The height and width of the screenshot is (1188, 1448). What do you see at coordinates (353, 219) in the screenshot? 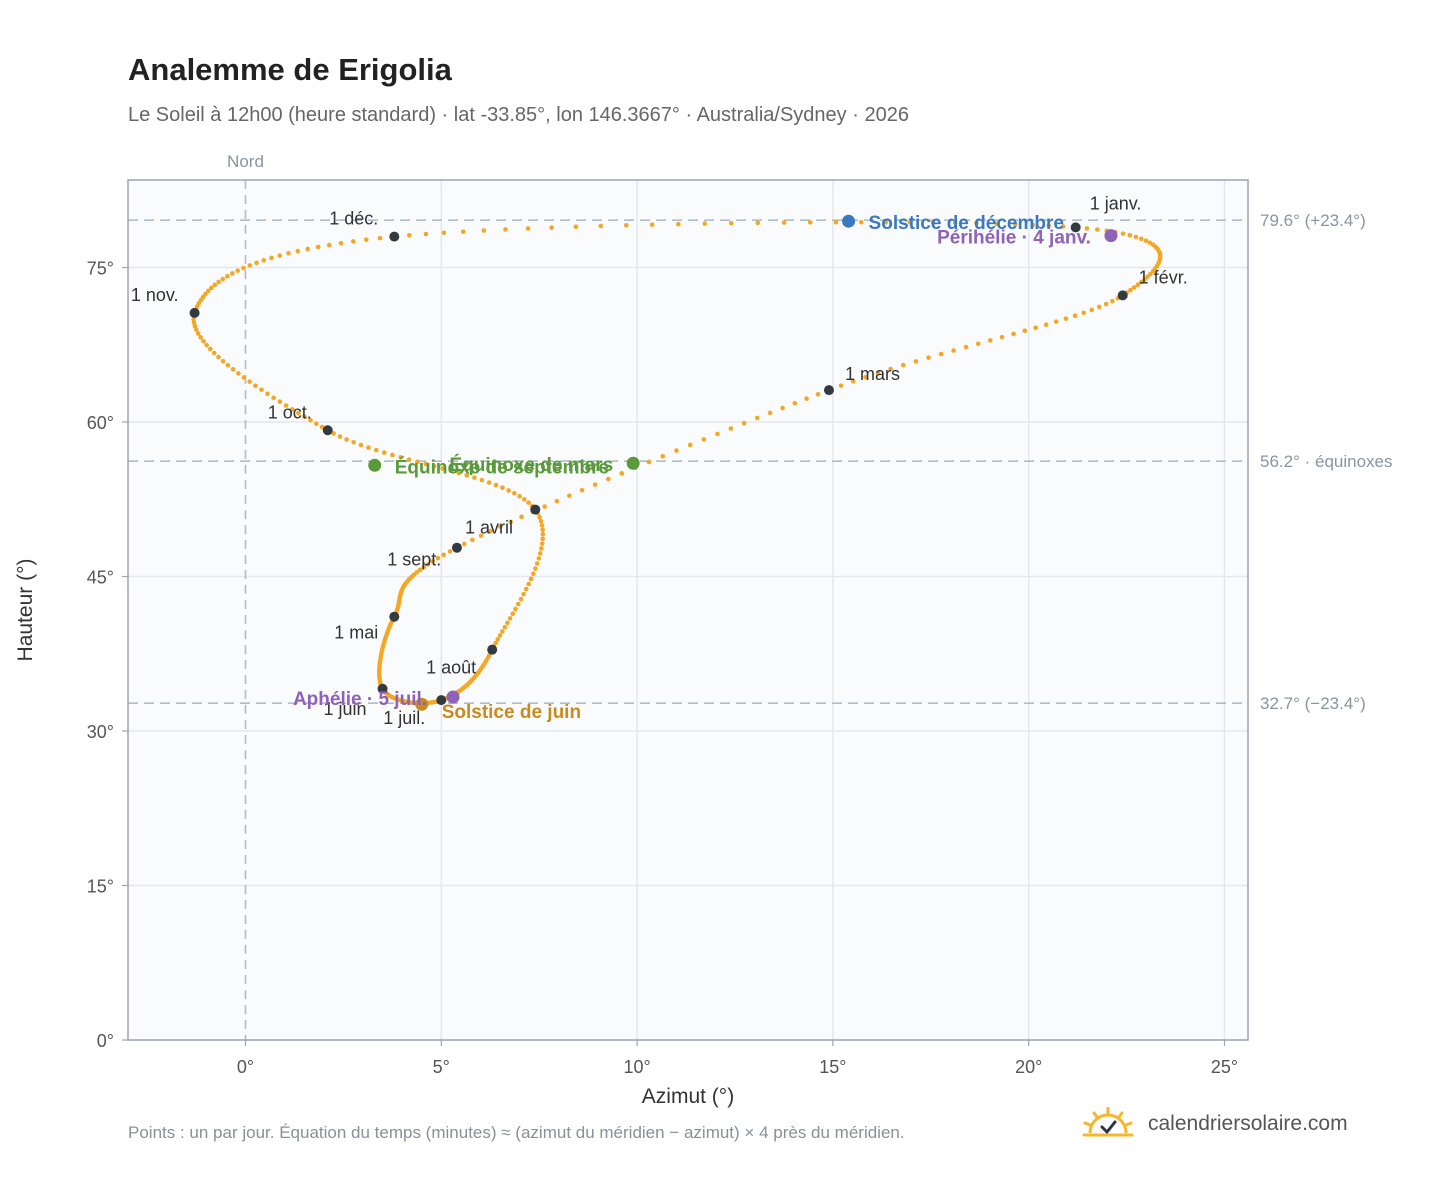
I see `month-label: 1 déc.` at bounding box center [353, 219].